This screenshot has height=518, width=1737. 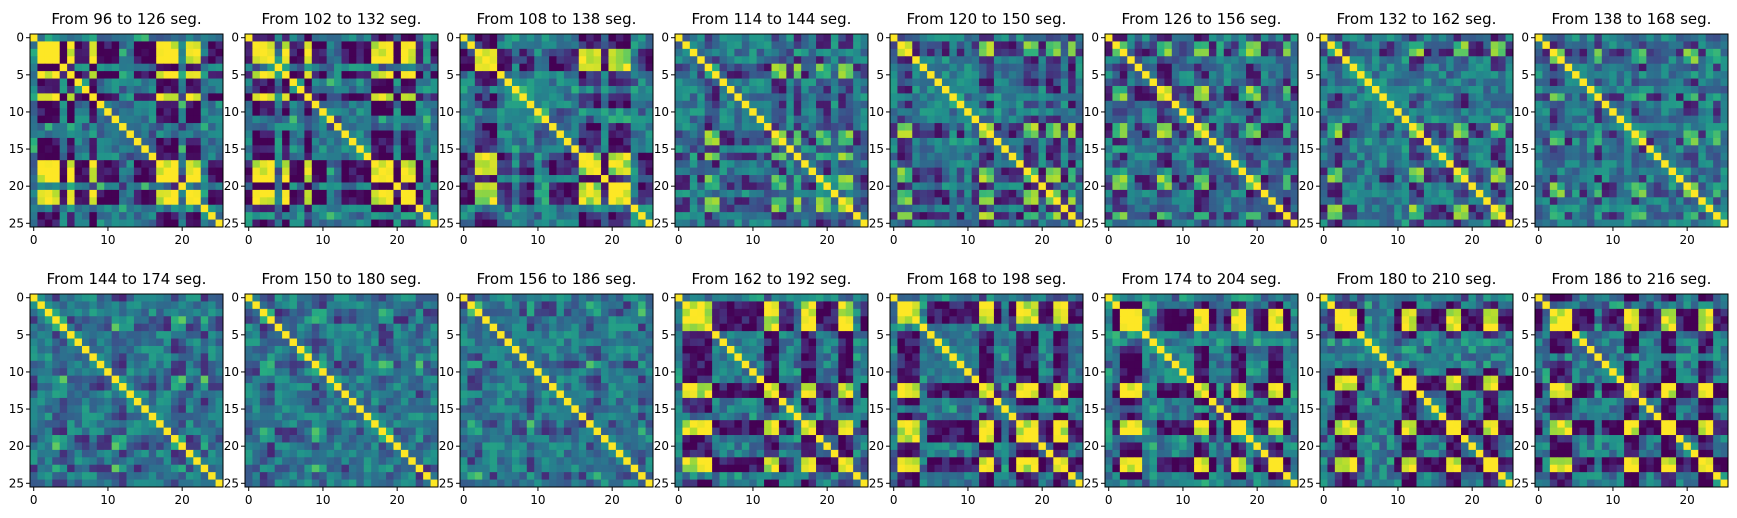 What do you see at coordinates (20, 38) in the screenshot?
I see `y-tick-label: 0` at bounding box center [20, 38].